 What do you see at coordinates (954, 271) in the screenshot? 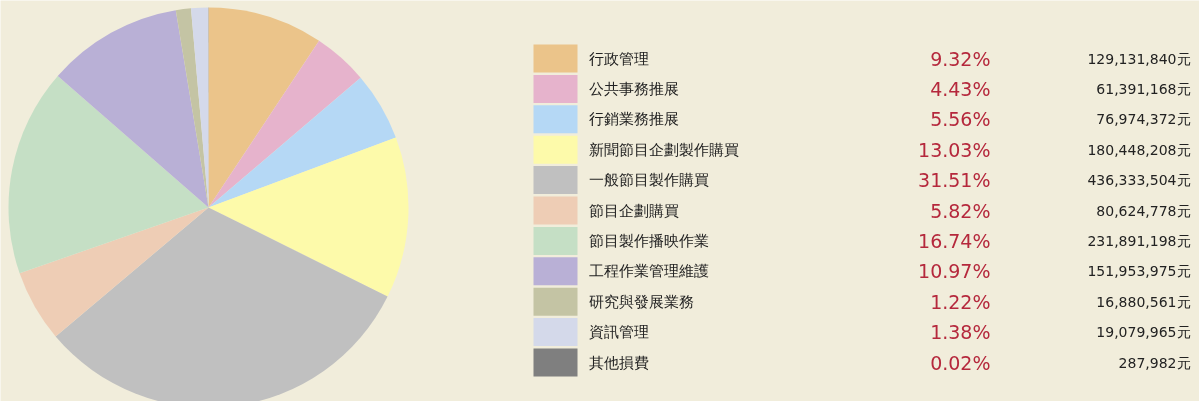
I see `text: 10.97%` at bounding box center [954, 271].